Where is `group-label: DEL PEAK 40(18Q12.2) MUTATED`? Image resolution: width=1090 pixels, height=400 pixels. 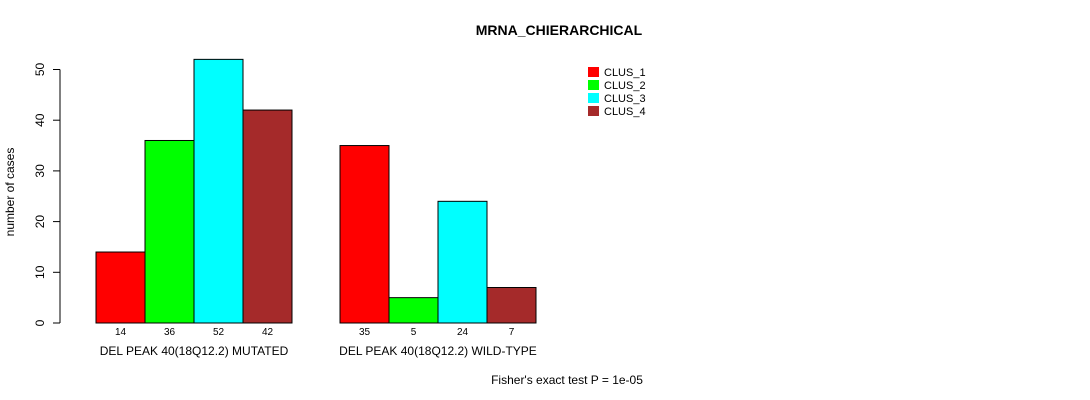 group-label: DEL PEAK 40(18Q12.2) MUTATED is located at coordinates (194, 351).